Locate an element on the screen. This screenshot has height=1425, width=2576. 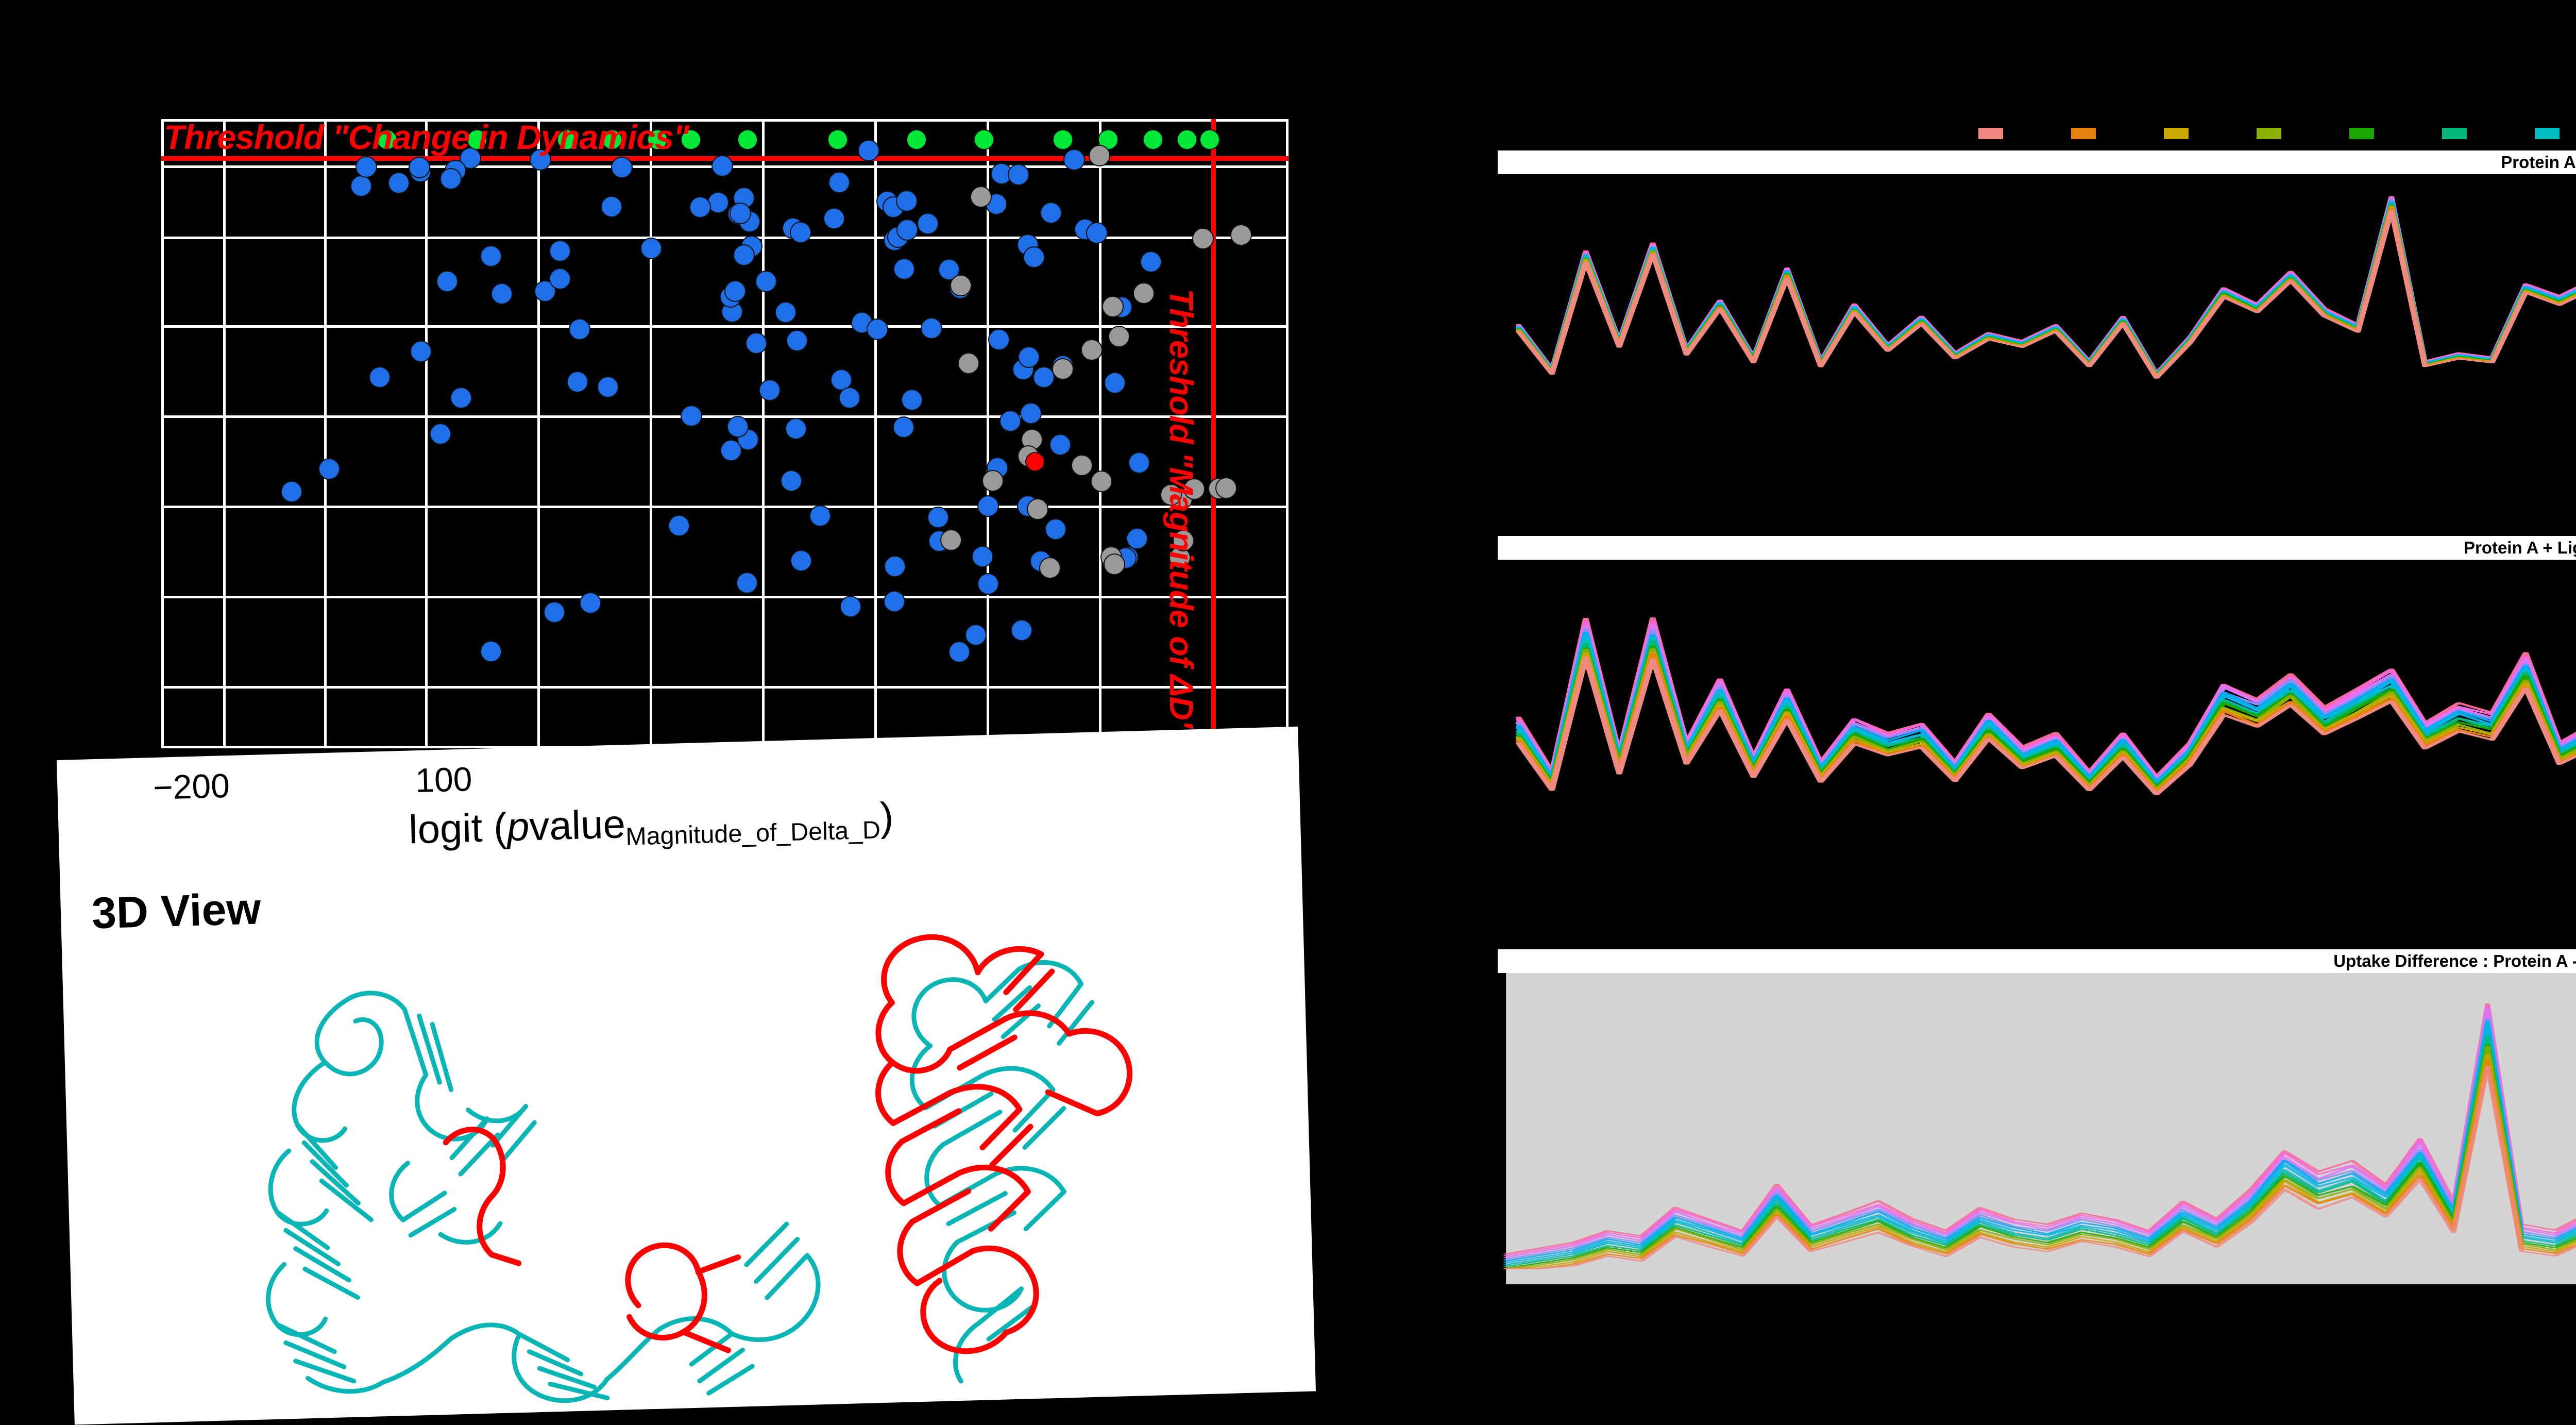
chart-canvas-uptake-difference is located at coordinates (2037, 1128).